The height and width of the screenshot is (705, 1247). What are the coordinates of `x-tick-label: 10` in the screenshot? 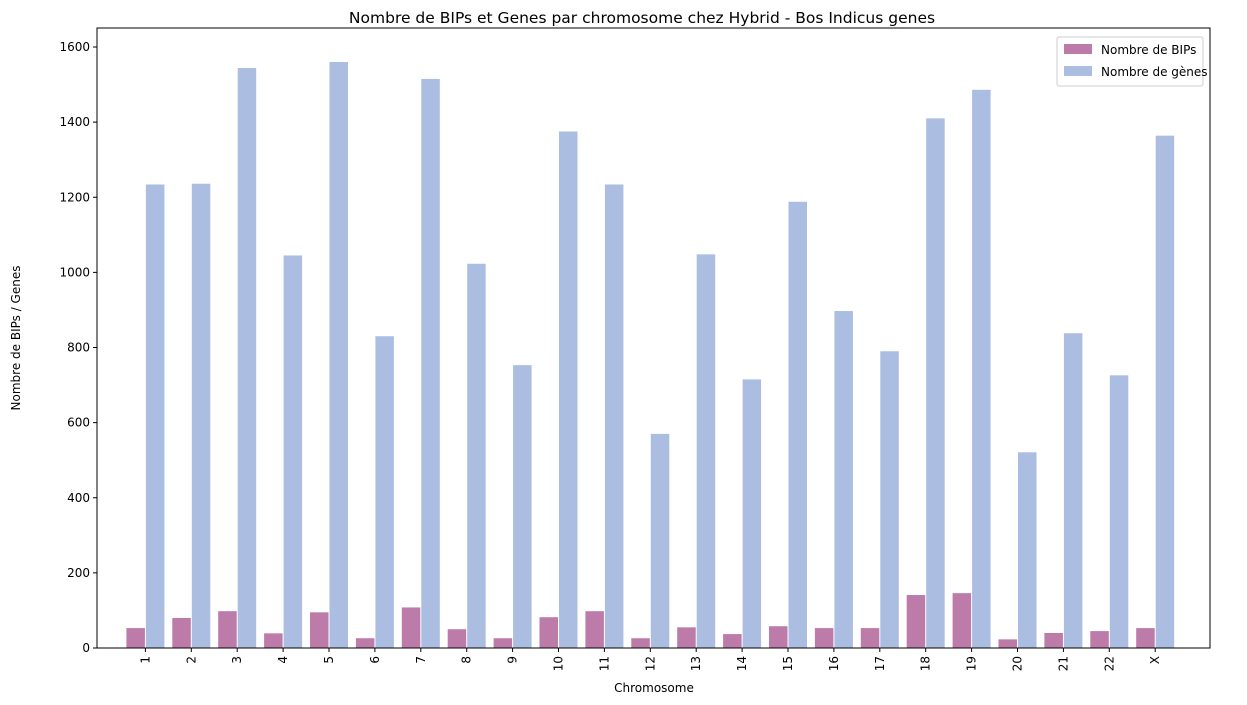 It's located at (559, 663).